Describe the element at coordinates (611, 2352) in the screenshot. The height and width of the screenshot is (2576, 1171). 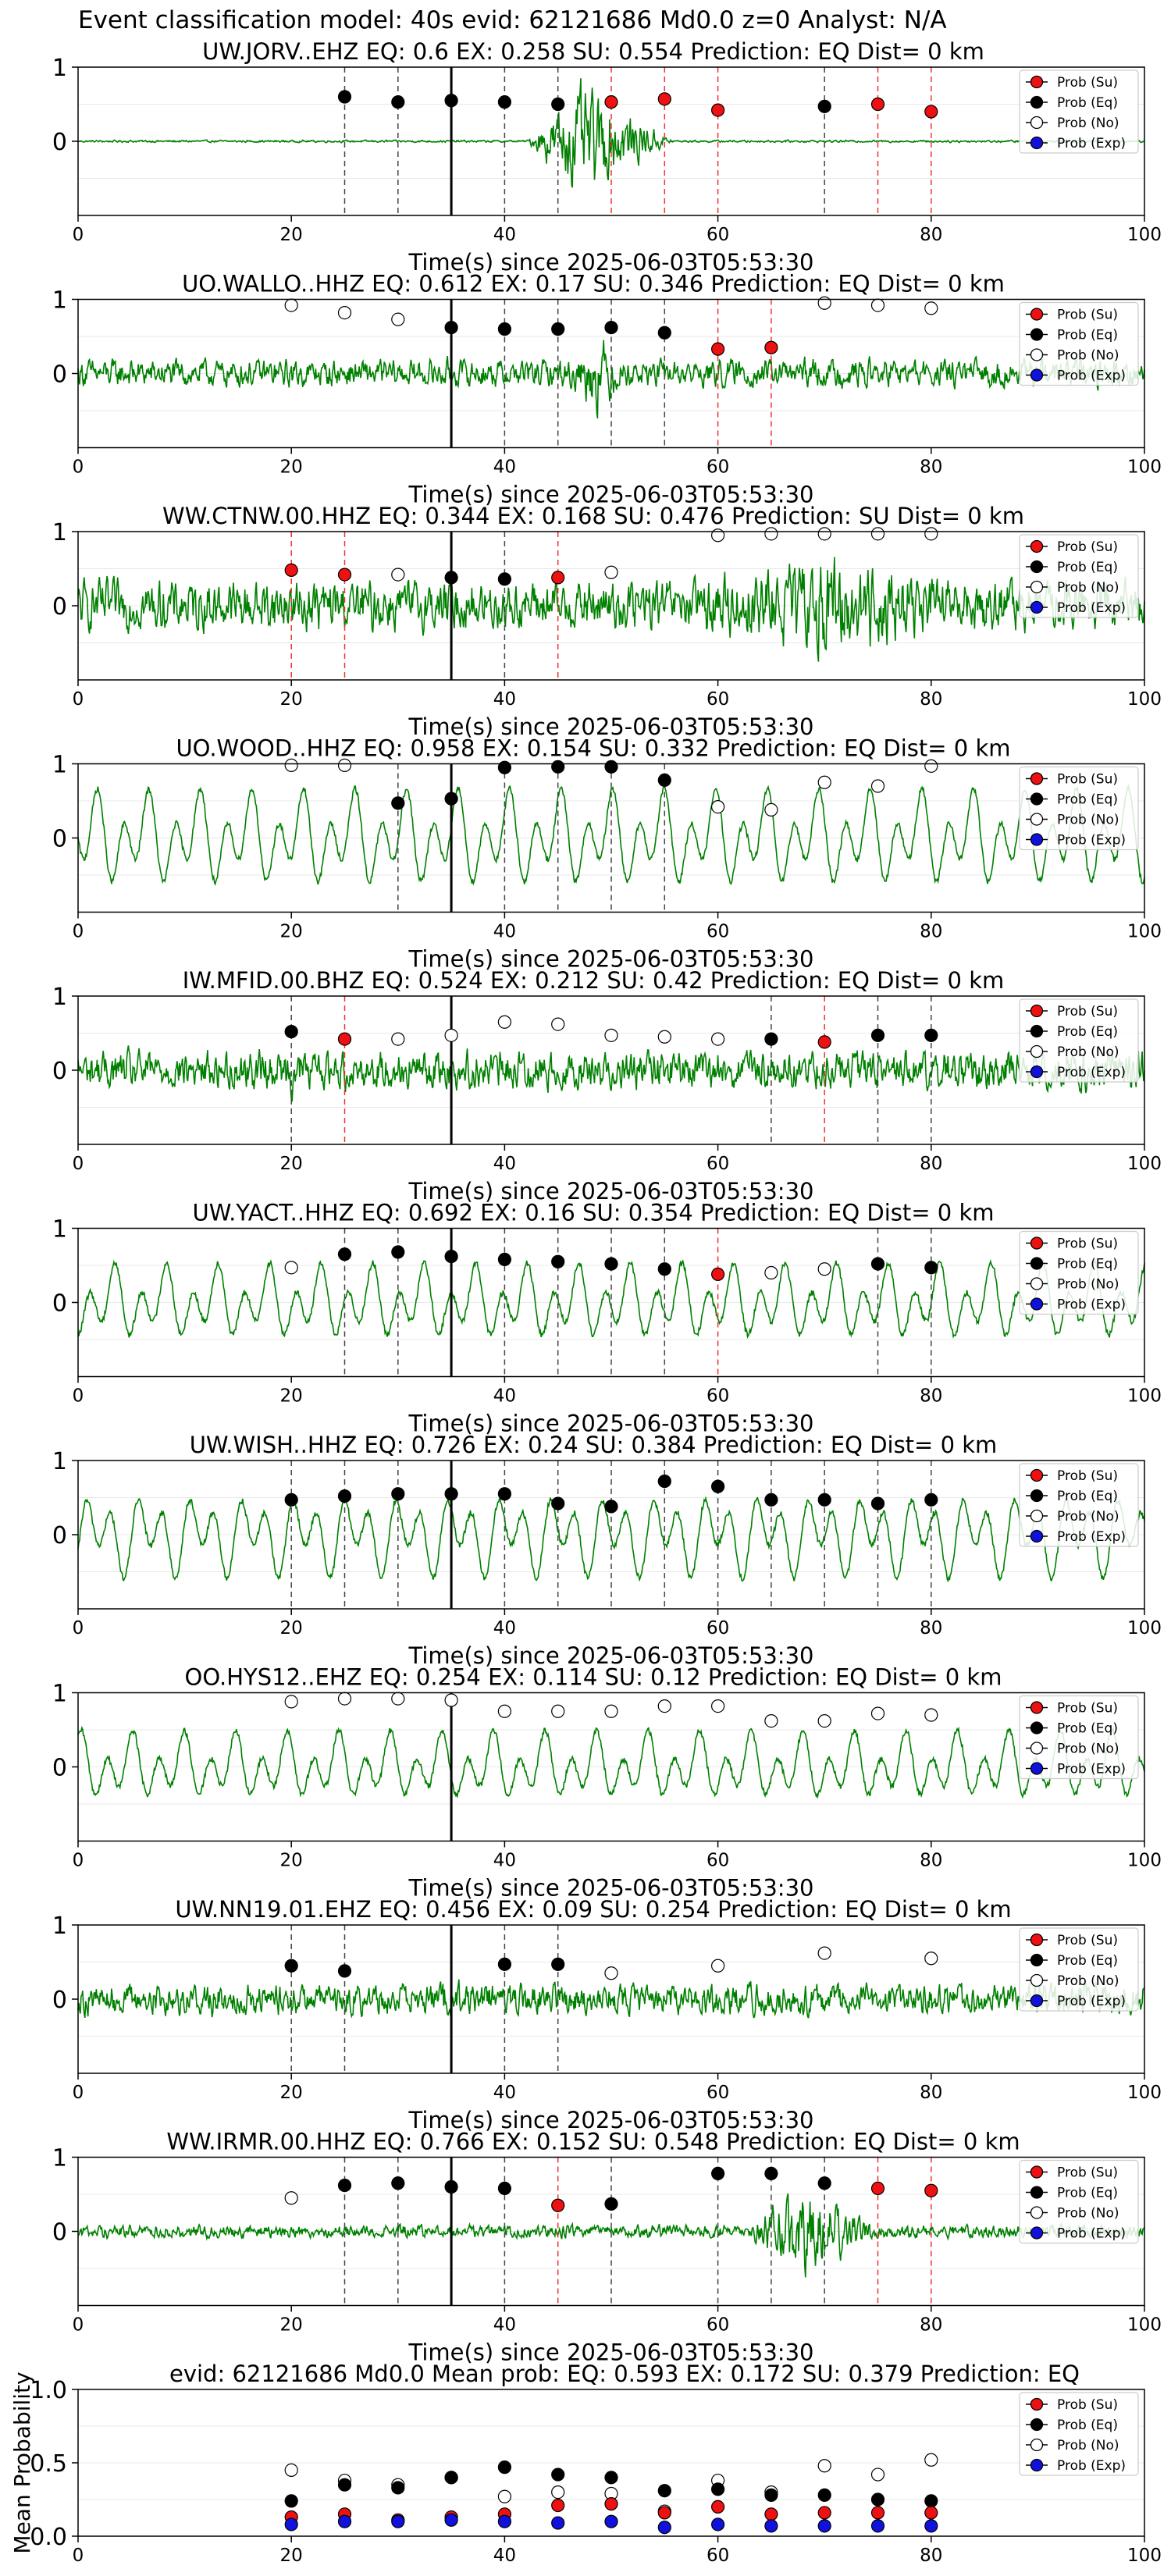
I see `x-axis-label: Time(s) since 2025-06-03T05:53:30` at that location.